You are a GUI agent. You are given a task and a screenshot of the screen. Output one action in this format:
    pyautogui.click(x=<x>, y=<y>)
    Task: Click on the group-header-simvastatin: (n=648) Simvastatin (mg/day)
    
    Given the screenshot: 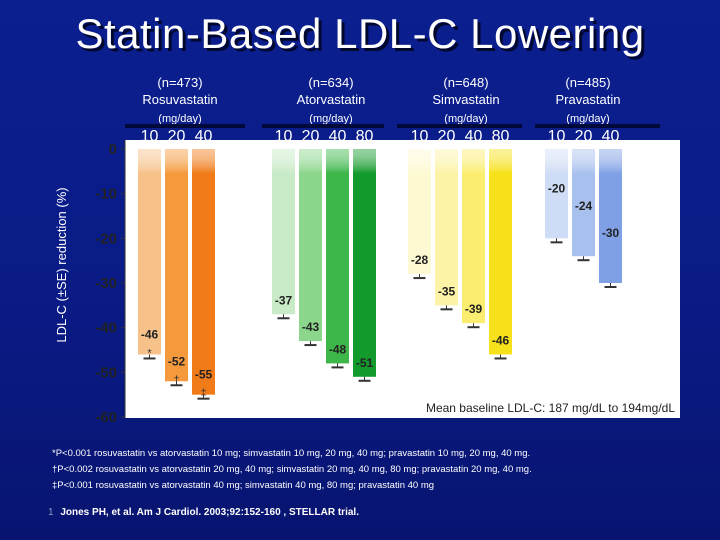 What is the action you would take?
    pyautogui.click(x=466, y=101)
    